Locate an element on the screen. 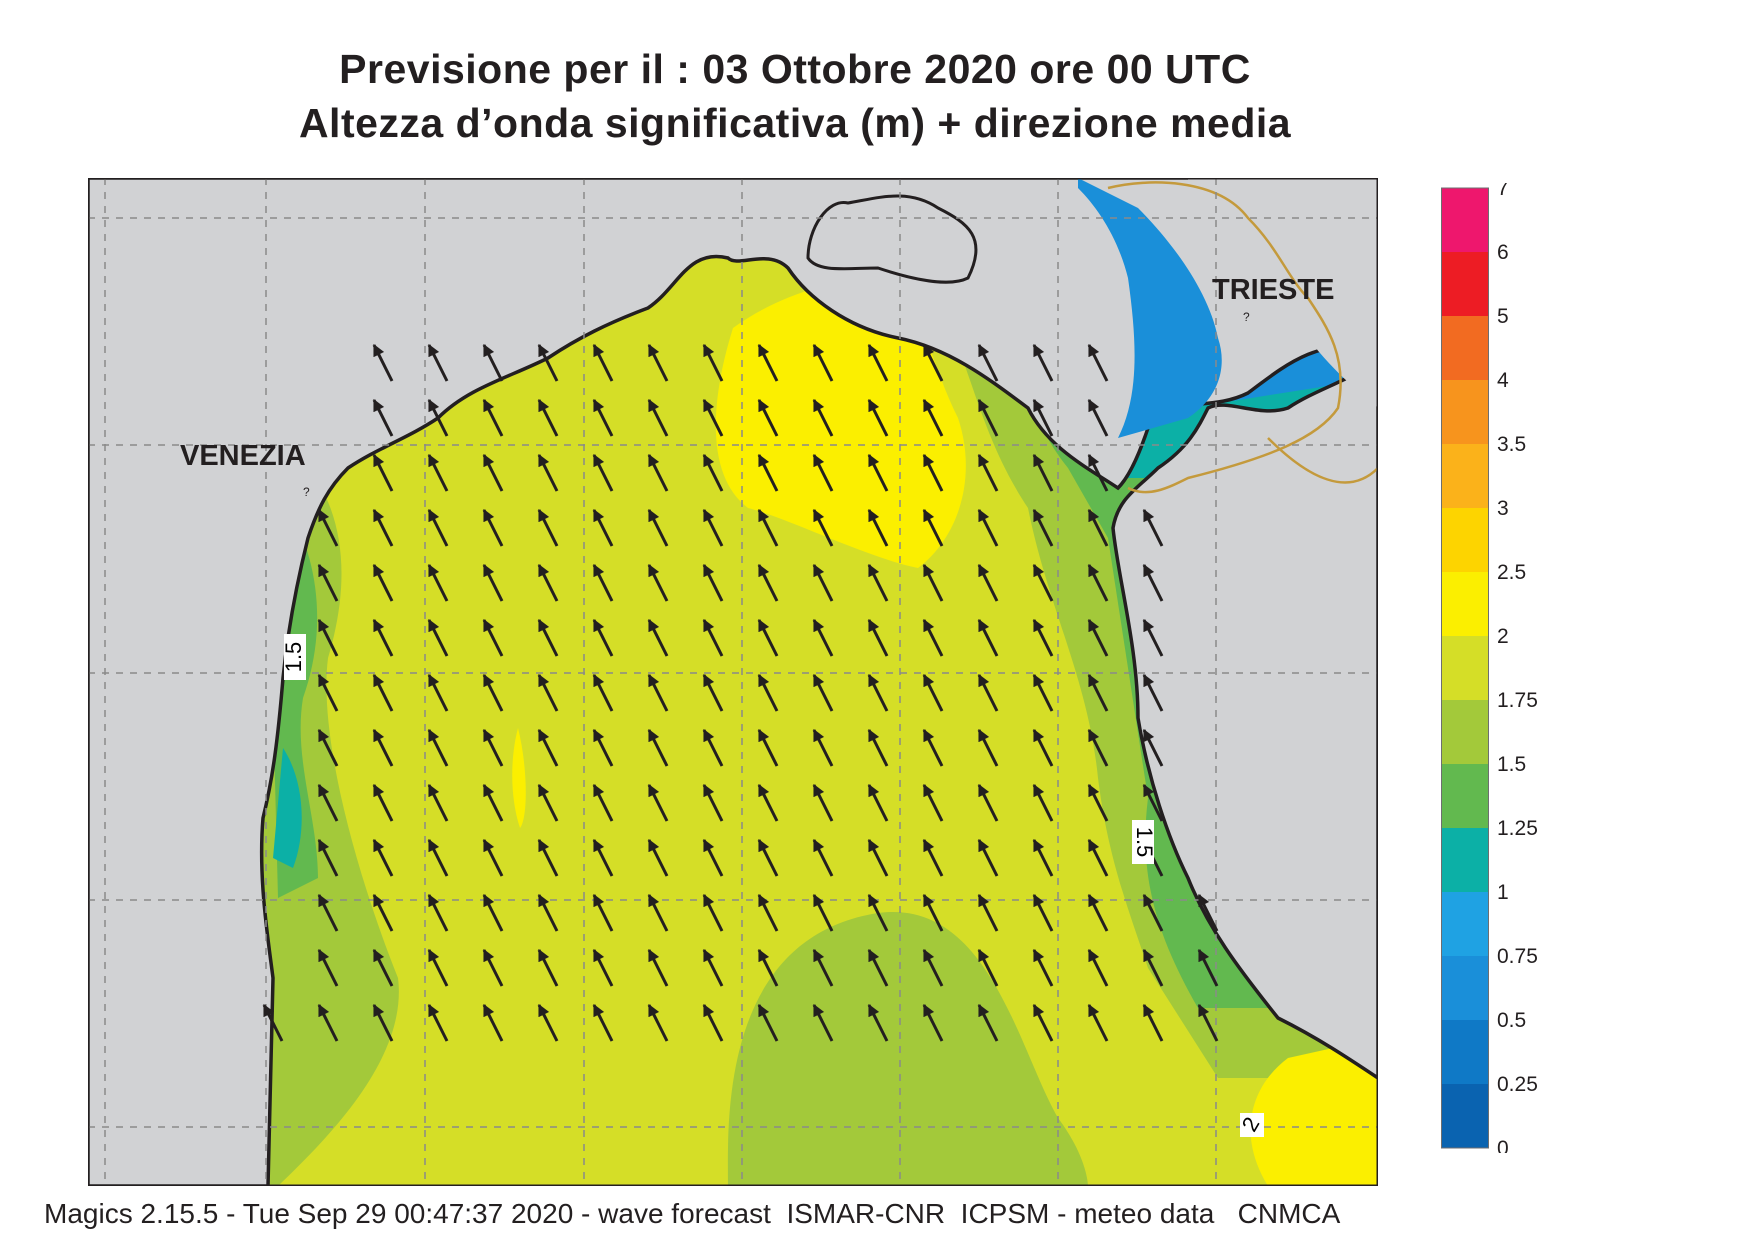 The width and height of the screenshot is (1755, 1242). land-istria is located at coordinates (1283, 293).